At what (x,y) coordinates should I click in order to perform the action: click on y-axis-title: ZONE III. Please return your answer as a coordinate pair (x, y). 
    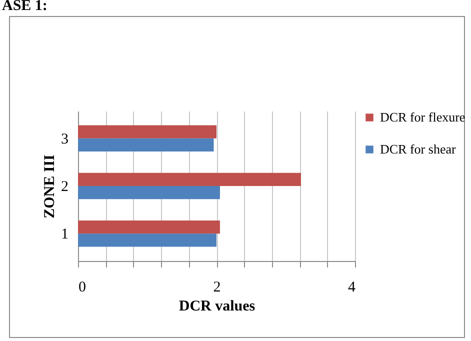
    Looking at the image, I should click on (50, 186).